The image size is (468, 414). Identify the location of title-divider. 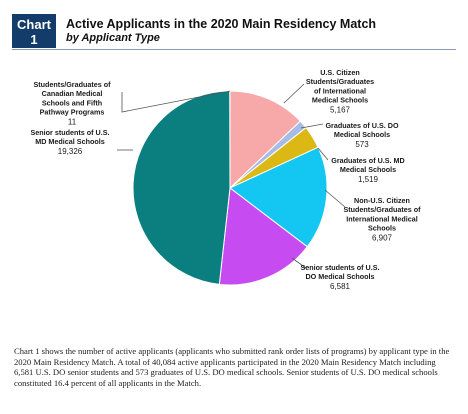
(234, 49).